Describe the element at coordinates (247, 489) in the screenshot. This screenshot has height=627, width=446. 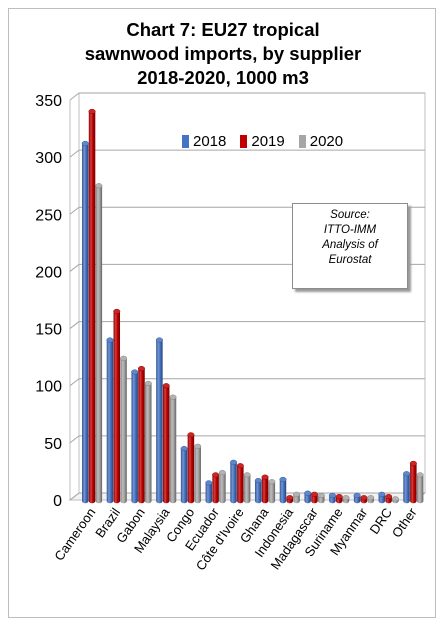
I see `bar-2020-c-te-d-ivoire` at that location.